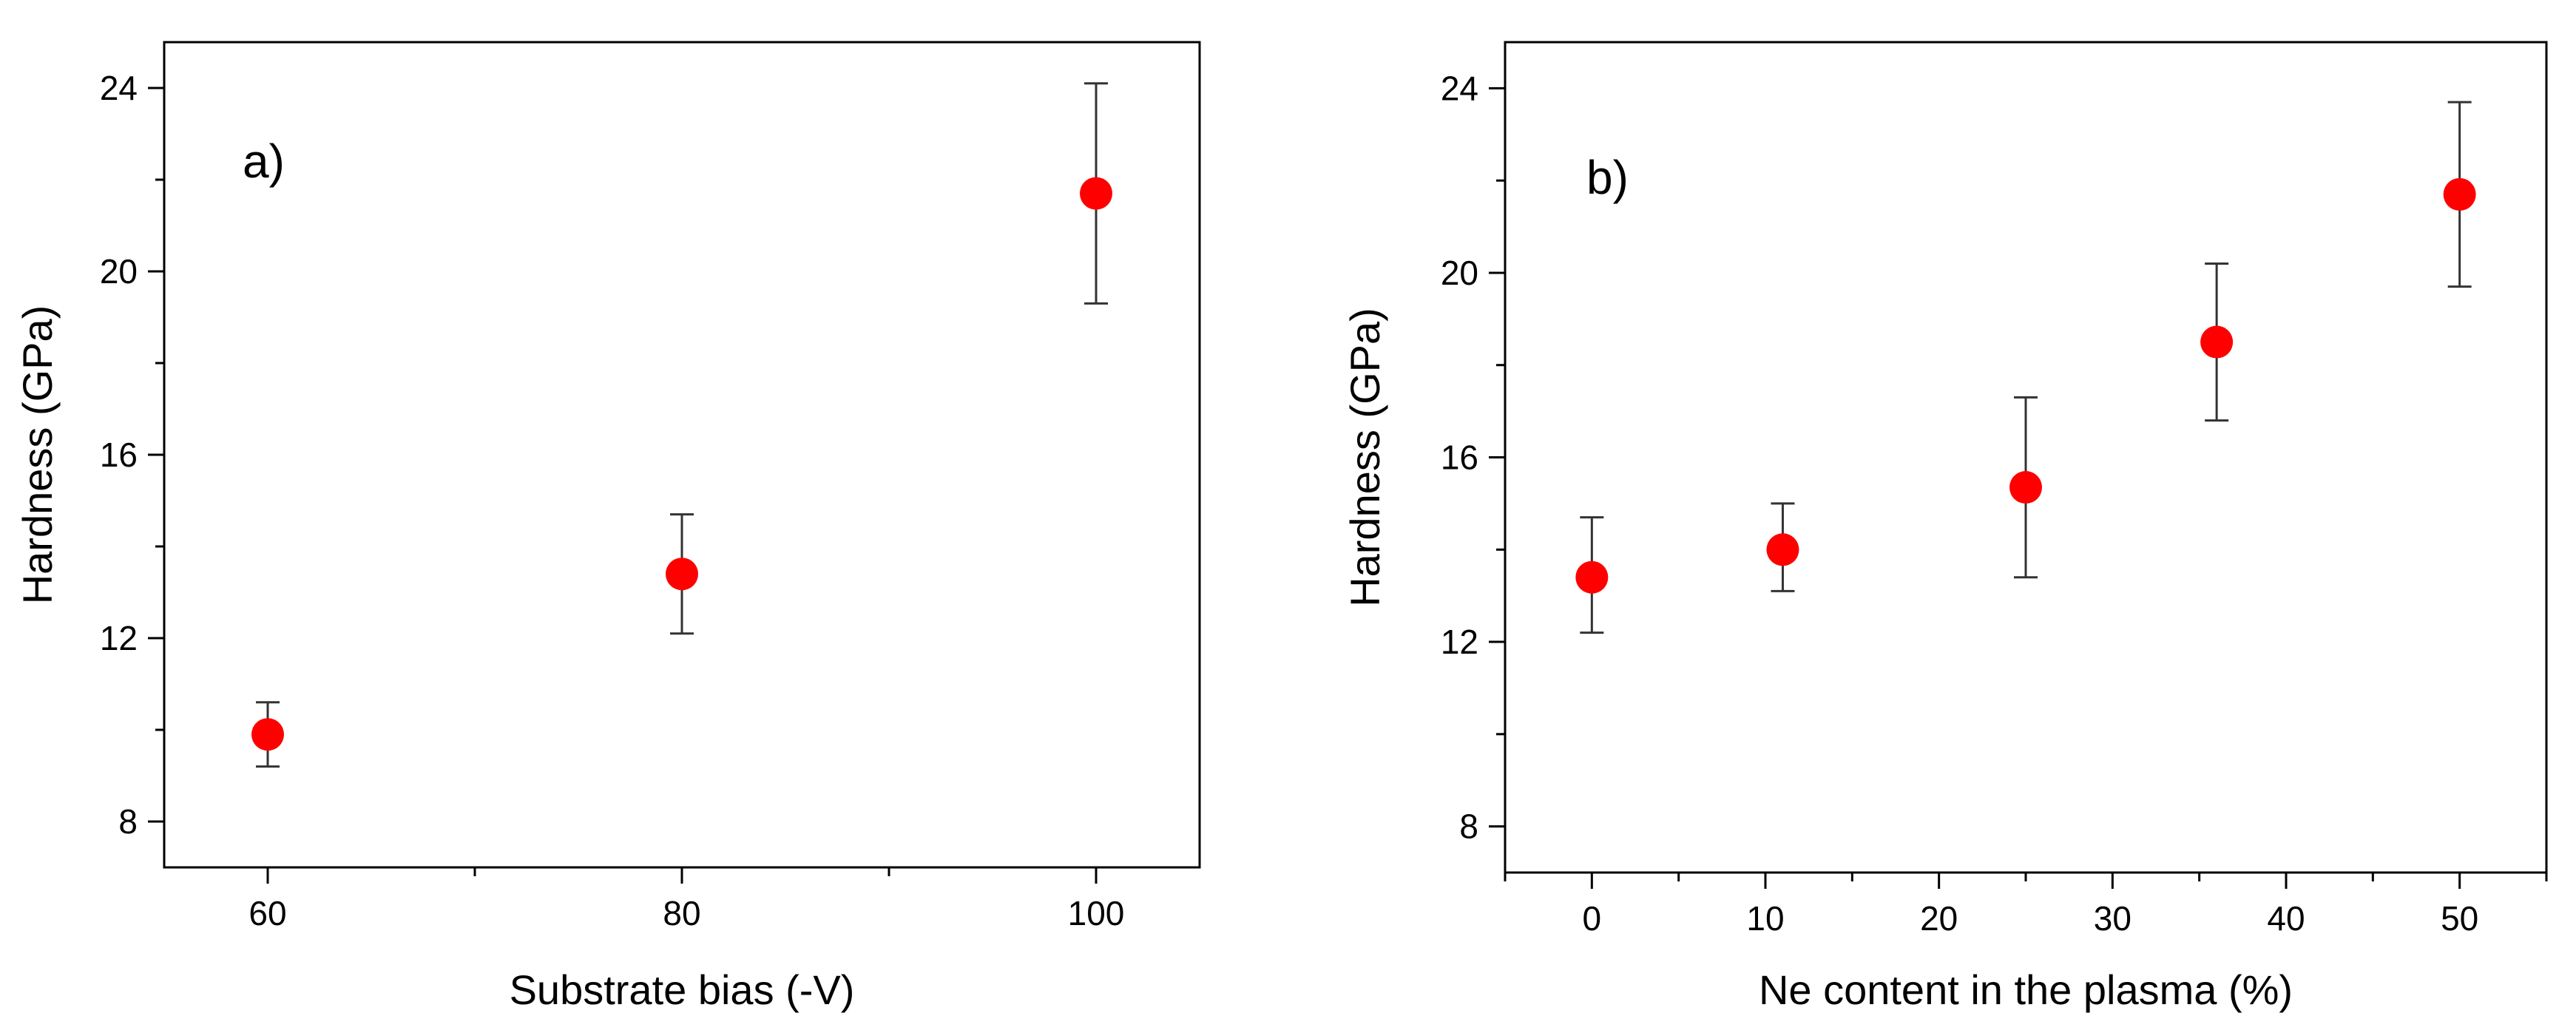  I want to click on x-axis-title: Ne content in the plasma (%), so click(2026, 989).